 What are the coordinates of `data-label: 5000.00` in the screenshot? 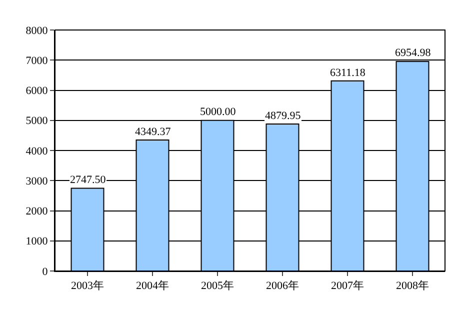 It's located at (218, 112).